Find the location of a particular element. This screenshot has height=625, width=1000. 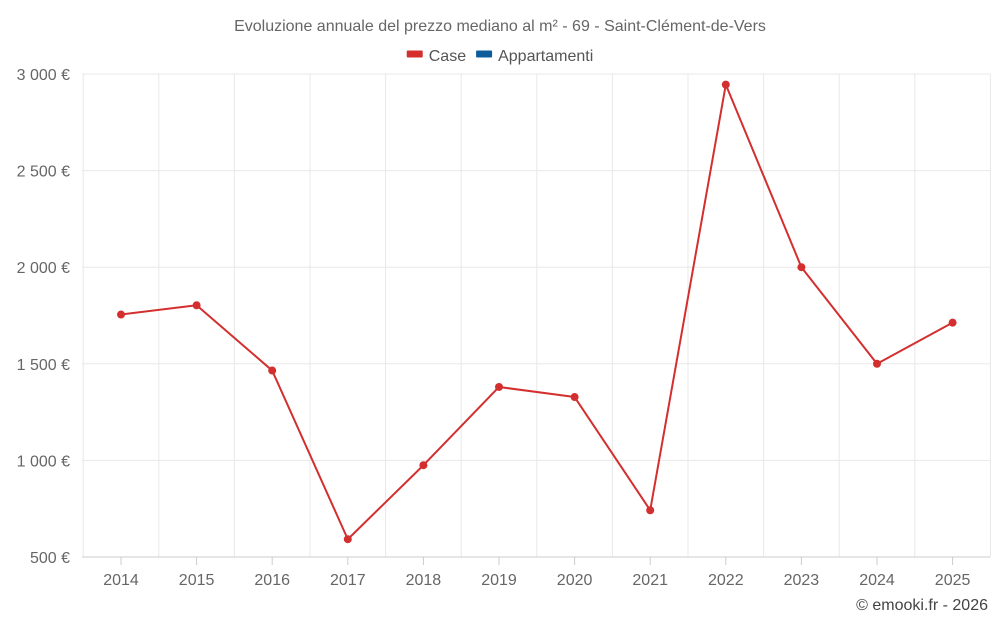

y-tick-label: 1 000 € is located at coordinates (43, 461).